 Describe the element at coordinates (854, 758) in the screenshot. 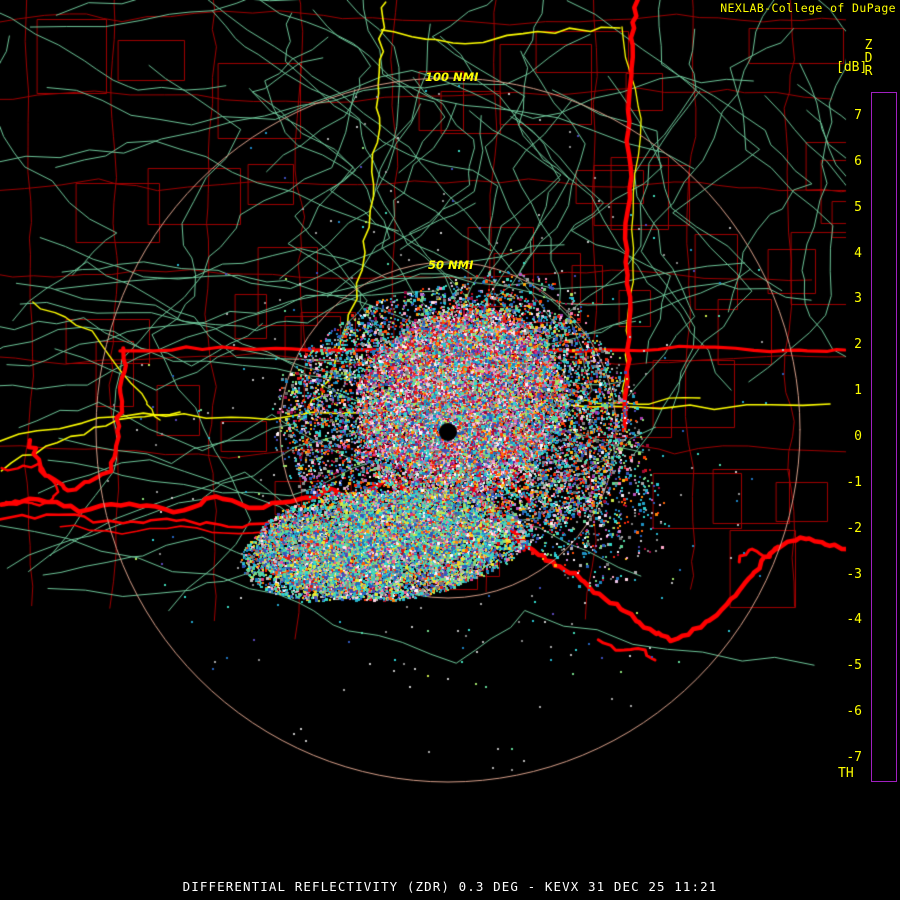

I see `colorbar-tick-neg7: -7` at that location.